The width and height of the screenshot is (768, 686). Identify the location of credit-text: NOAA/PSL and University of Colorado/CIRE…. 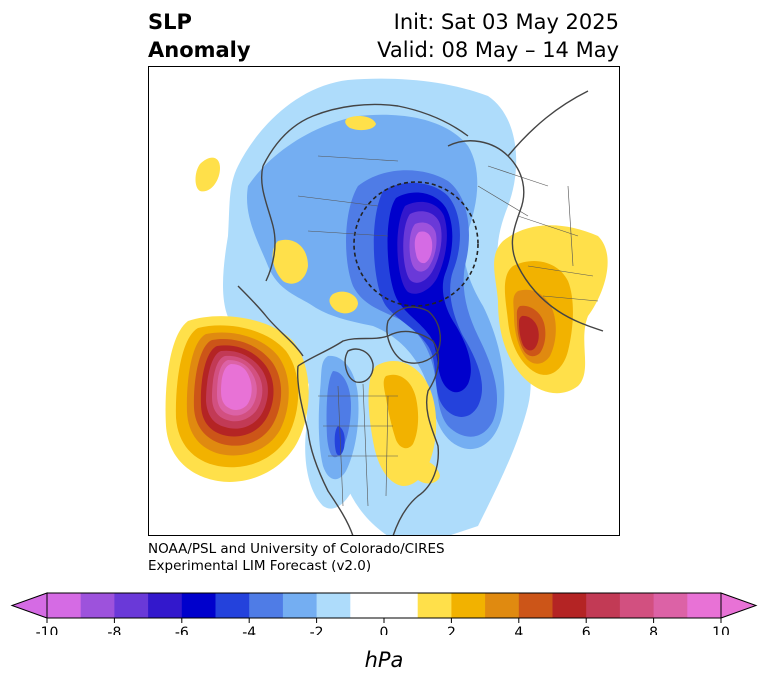
(296, 558).